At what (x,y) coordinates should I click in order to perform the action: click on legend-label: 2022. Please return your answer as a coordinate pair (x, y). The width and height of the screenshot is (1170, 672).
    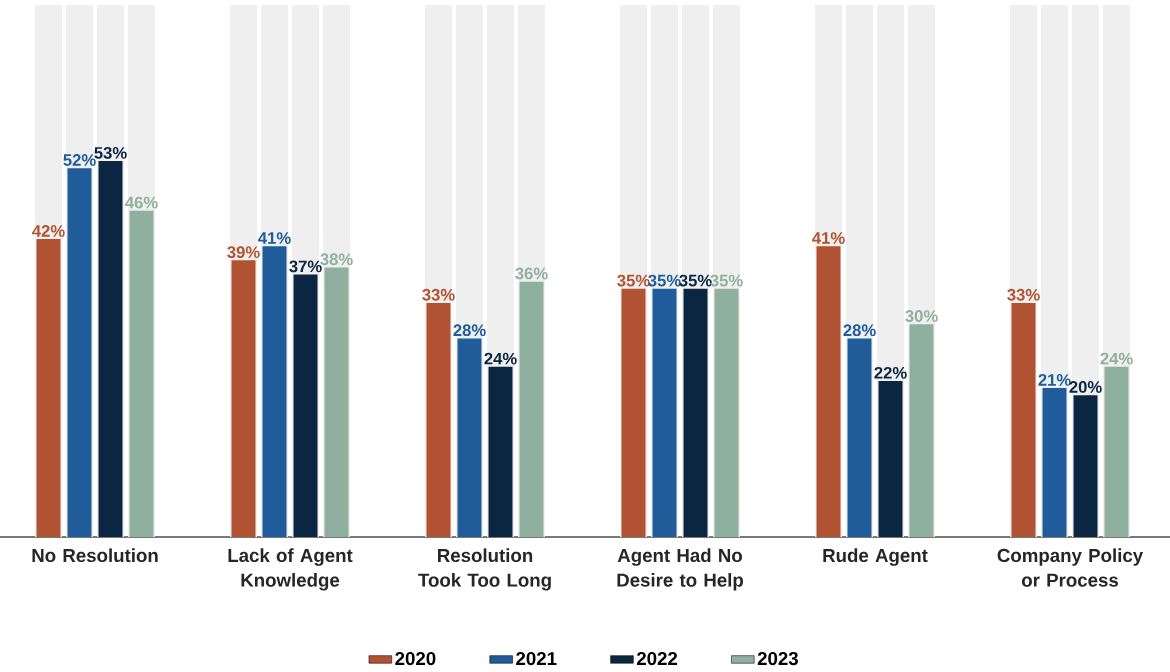
    Looking at the image, I should click on (657, 658).